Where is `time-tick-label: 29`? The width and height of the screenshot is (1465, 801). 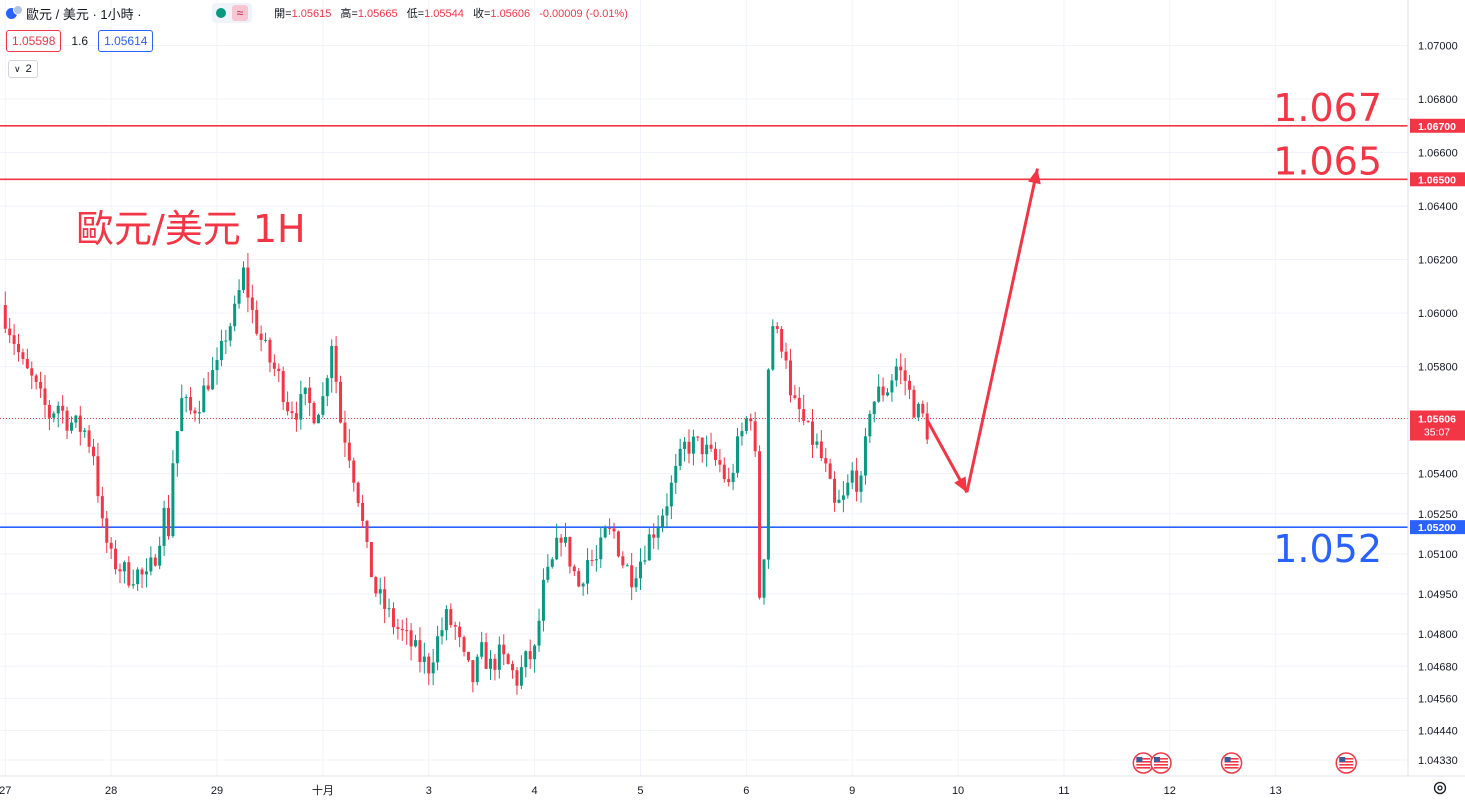
time-tick-label: 29 is located at coordinates (217, 791).